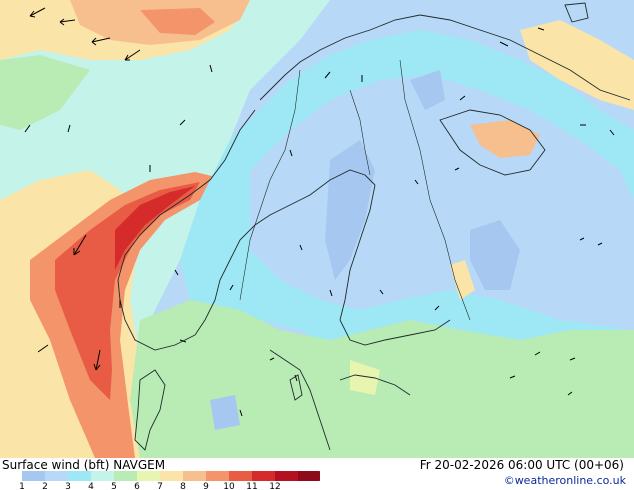 This screenshot has height=490, width=634. I want to click on finland-russia-border, so click(435, 190).